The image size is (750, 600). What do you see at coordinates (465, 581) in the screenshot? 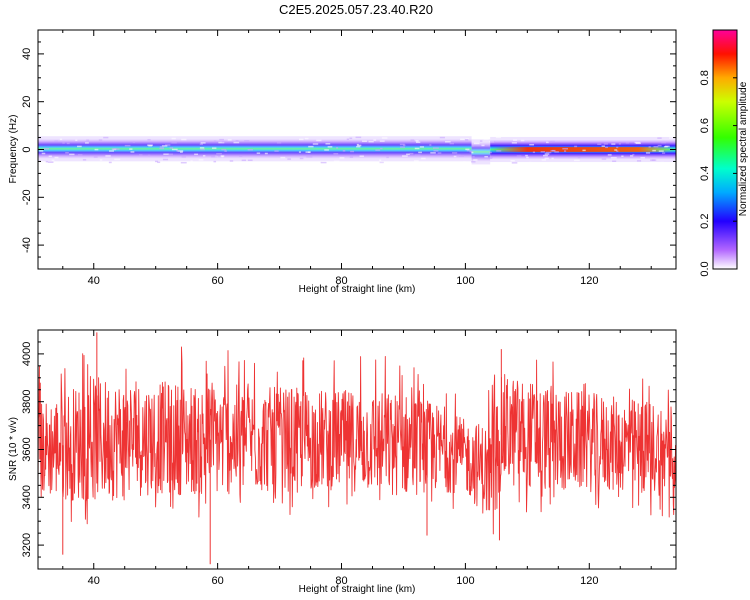
I see `snr-x-tick-label: 100` at bounding box center [465, 581].